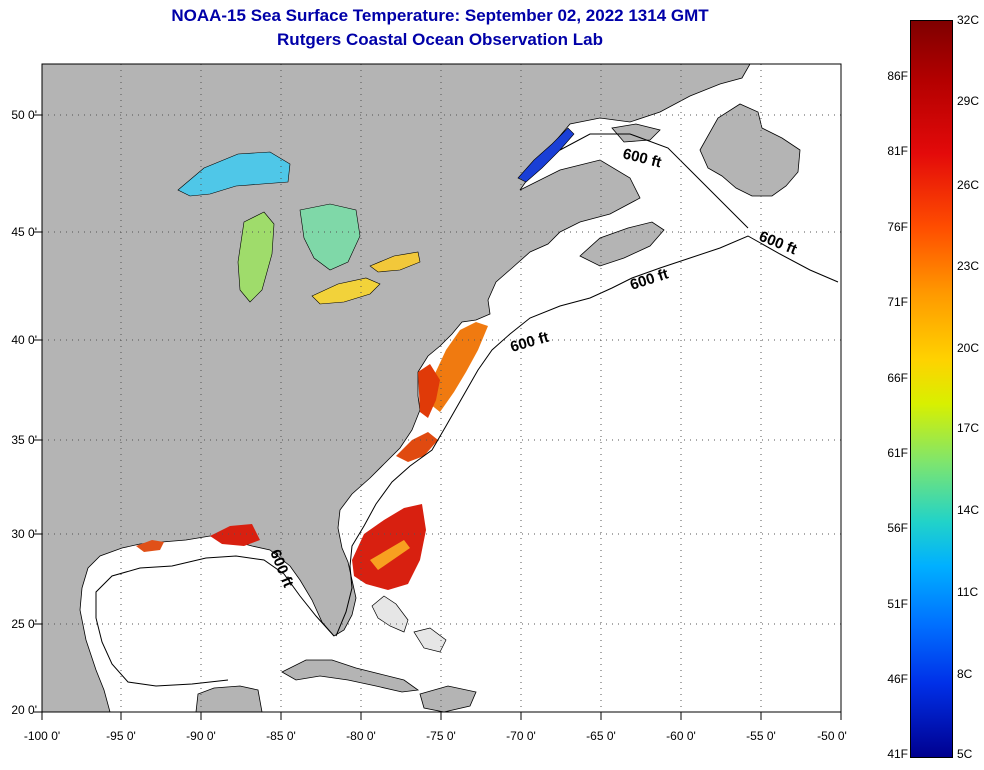  Describe the element at coordinates (832, 736) in the screenshot. I see `longitude-label: -50 0'` at that location.